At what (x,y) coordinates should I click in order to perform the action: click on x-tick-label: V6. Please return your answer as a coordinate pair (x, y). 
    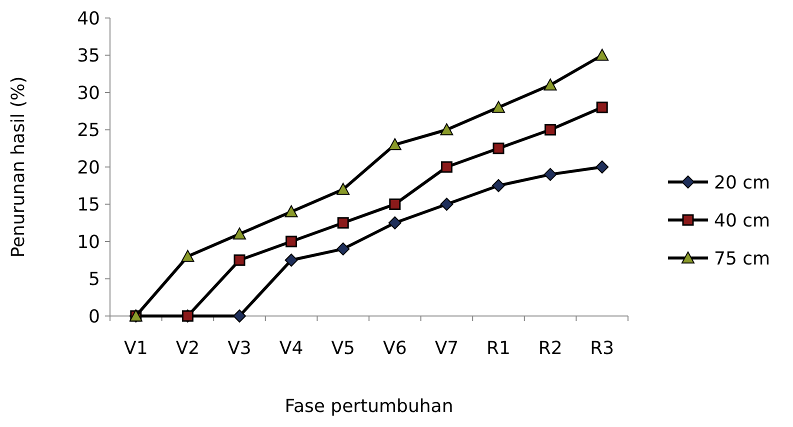
    Looking at the image, I should click on (395, 348).